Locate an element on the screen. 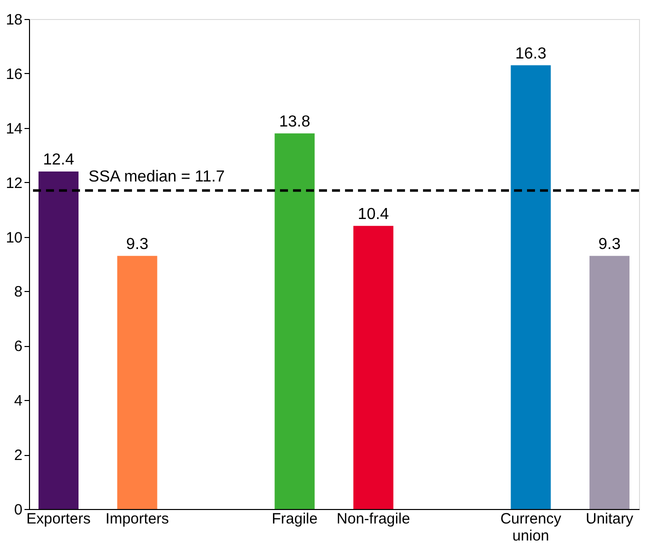 The height and width of the screenshot is (555, 658). x-tick-label: Currency union is located at coordinates (531, 527).